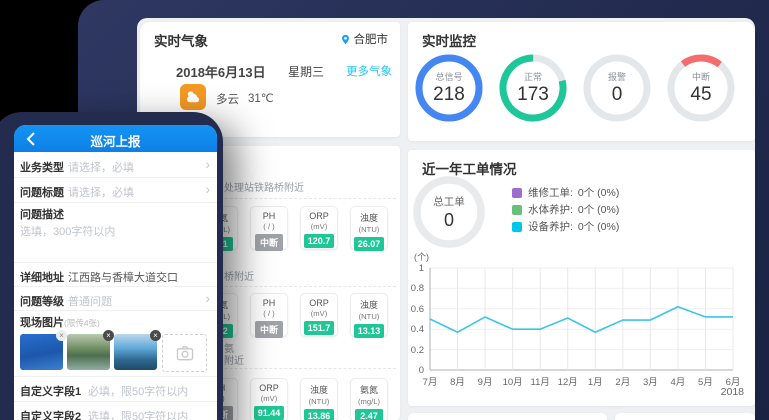 The width and height of the screenshot is (769, 420). Describe the element at coordinates (700, 77) in the screenshot. I see `gauge-label: 中断` at that location.